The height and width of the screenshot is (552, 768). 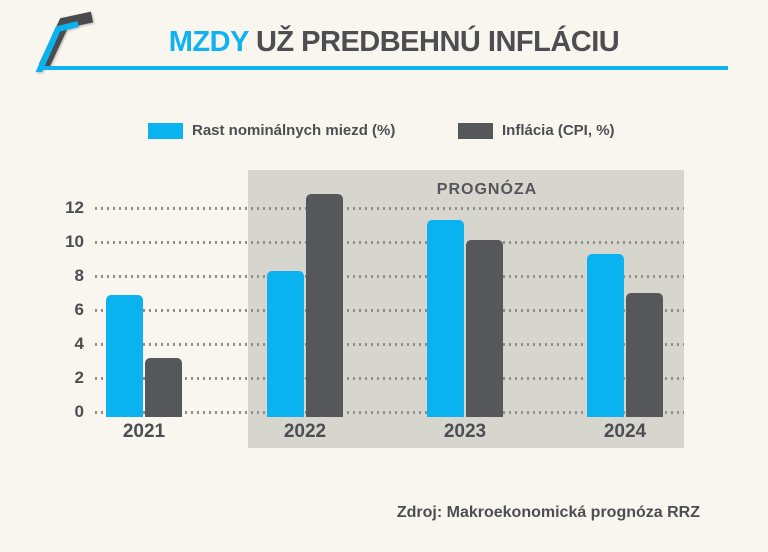 What do you see at coordinates (79, 343) in the screenshot?
I see `y-tick-4: 4` at bounding box center [79, 343].